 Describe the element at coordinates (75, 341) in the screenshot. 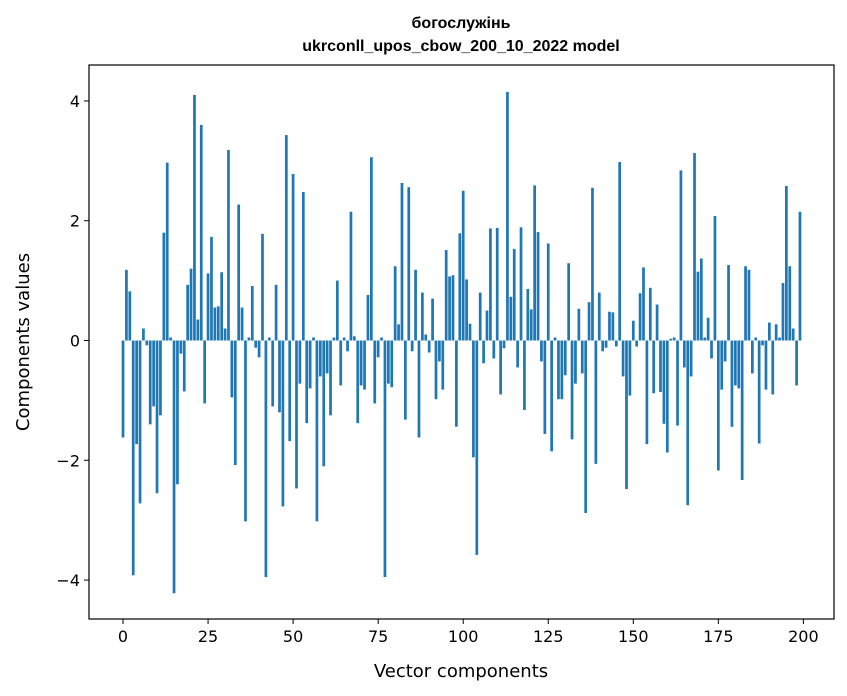

I see `y-tick-label: 0` at that location.